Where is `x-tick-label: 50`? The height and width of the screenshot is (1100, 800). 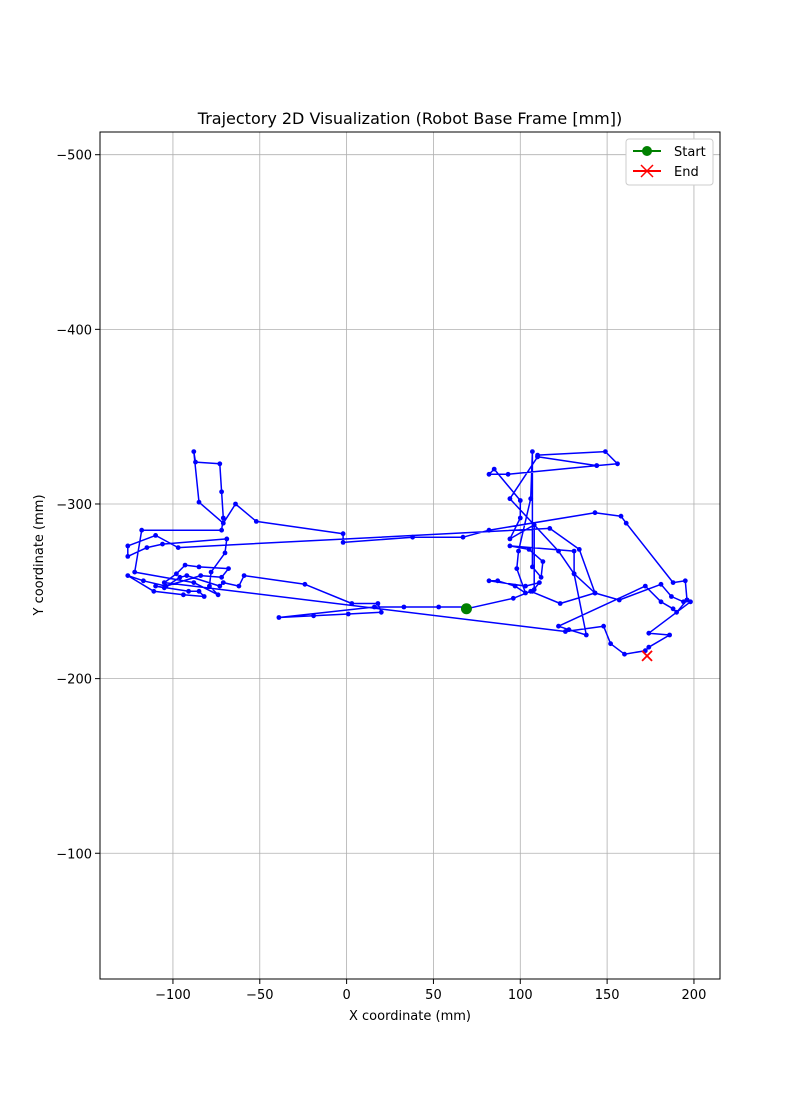 x-tick-label: 50 is located at coordinates (433, 995).